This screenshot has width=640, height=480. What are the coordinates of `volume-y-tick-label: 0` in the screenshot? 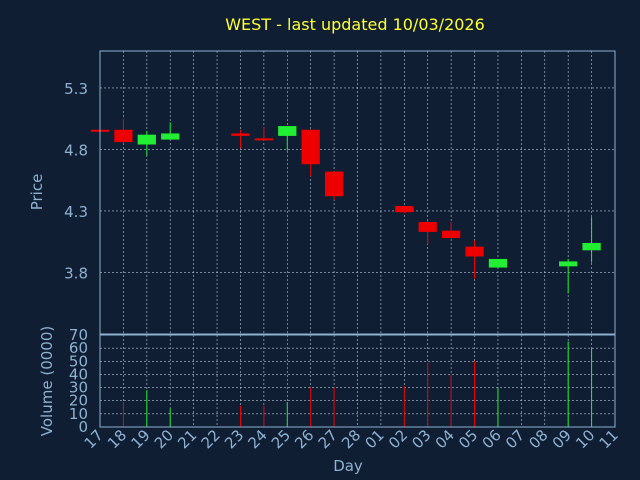 It's located at (83, 427).